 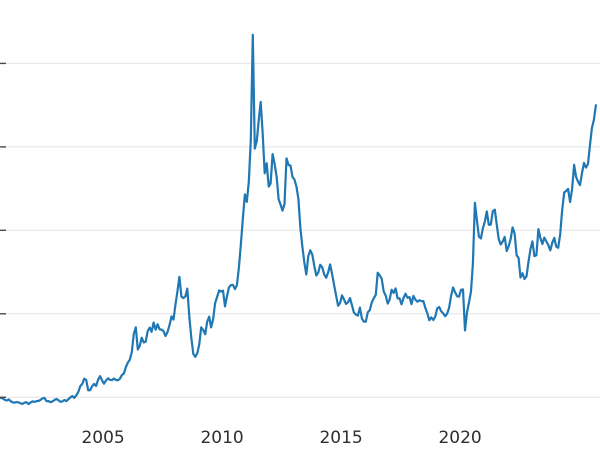 I want to click on x-tick-label: 2020, so click(x=459, y=438).